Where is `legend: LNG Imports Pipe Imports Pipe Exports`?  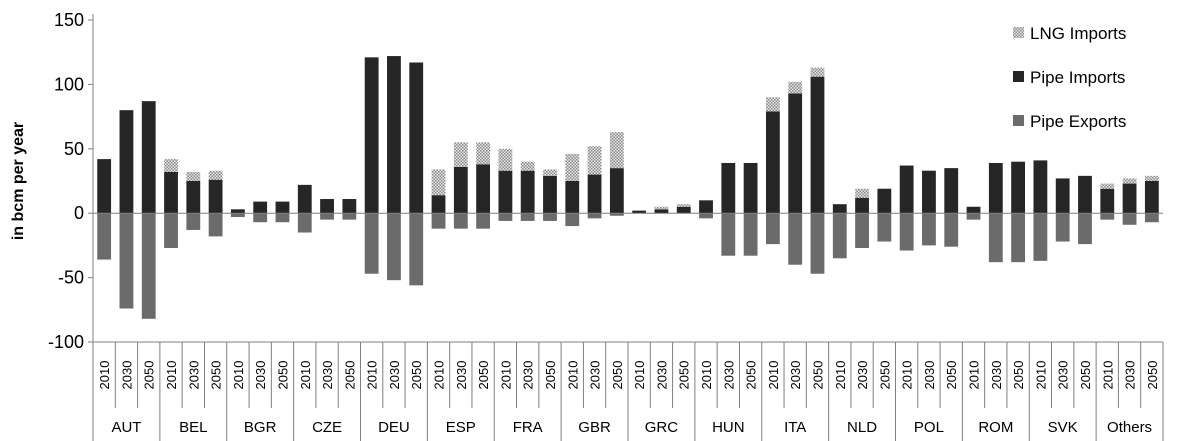 legend: LNG Imports Pipe Imports Pipe Exports is located at coordinates (1069, 77).